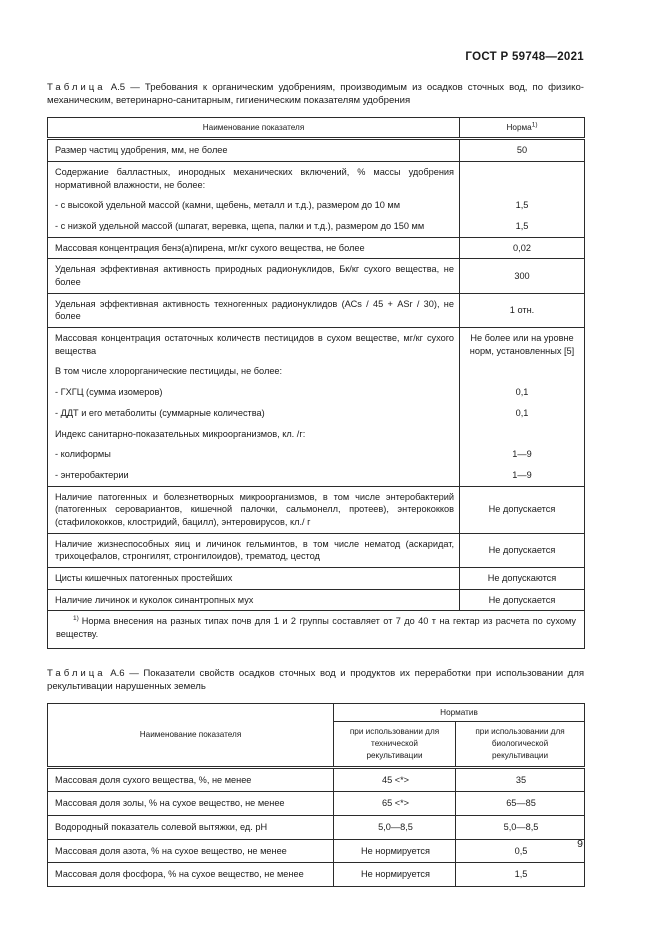  I want to click on biological-value: 1,5, so click(519, 875).